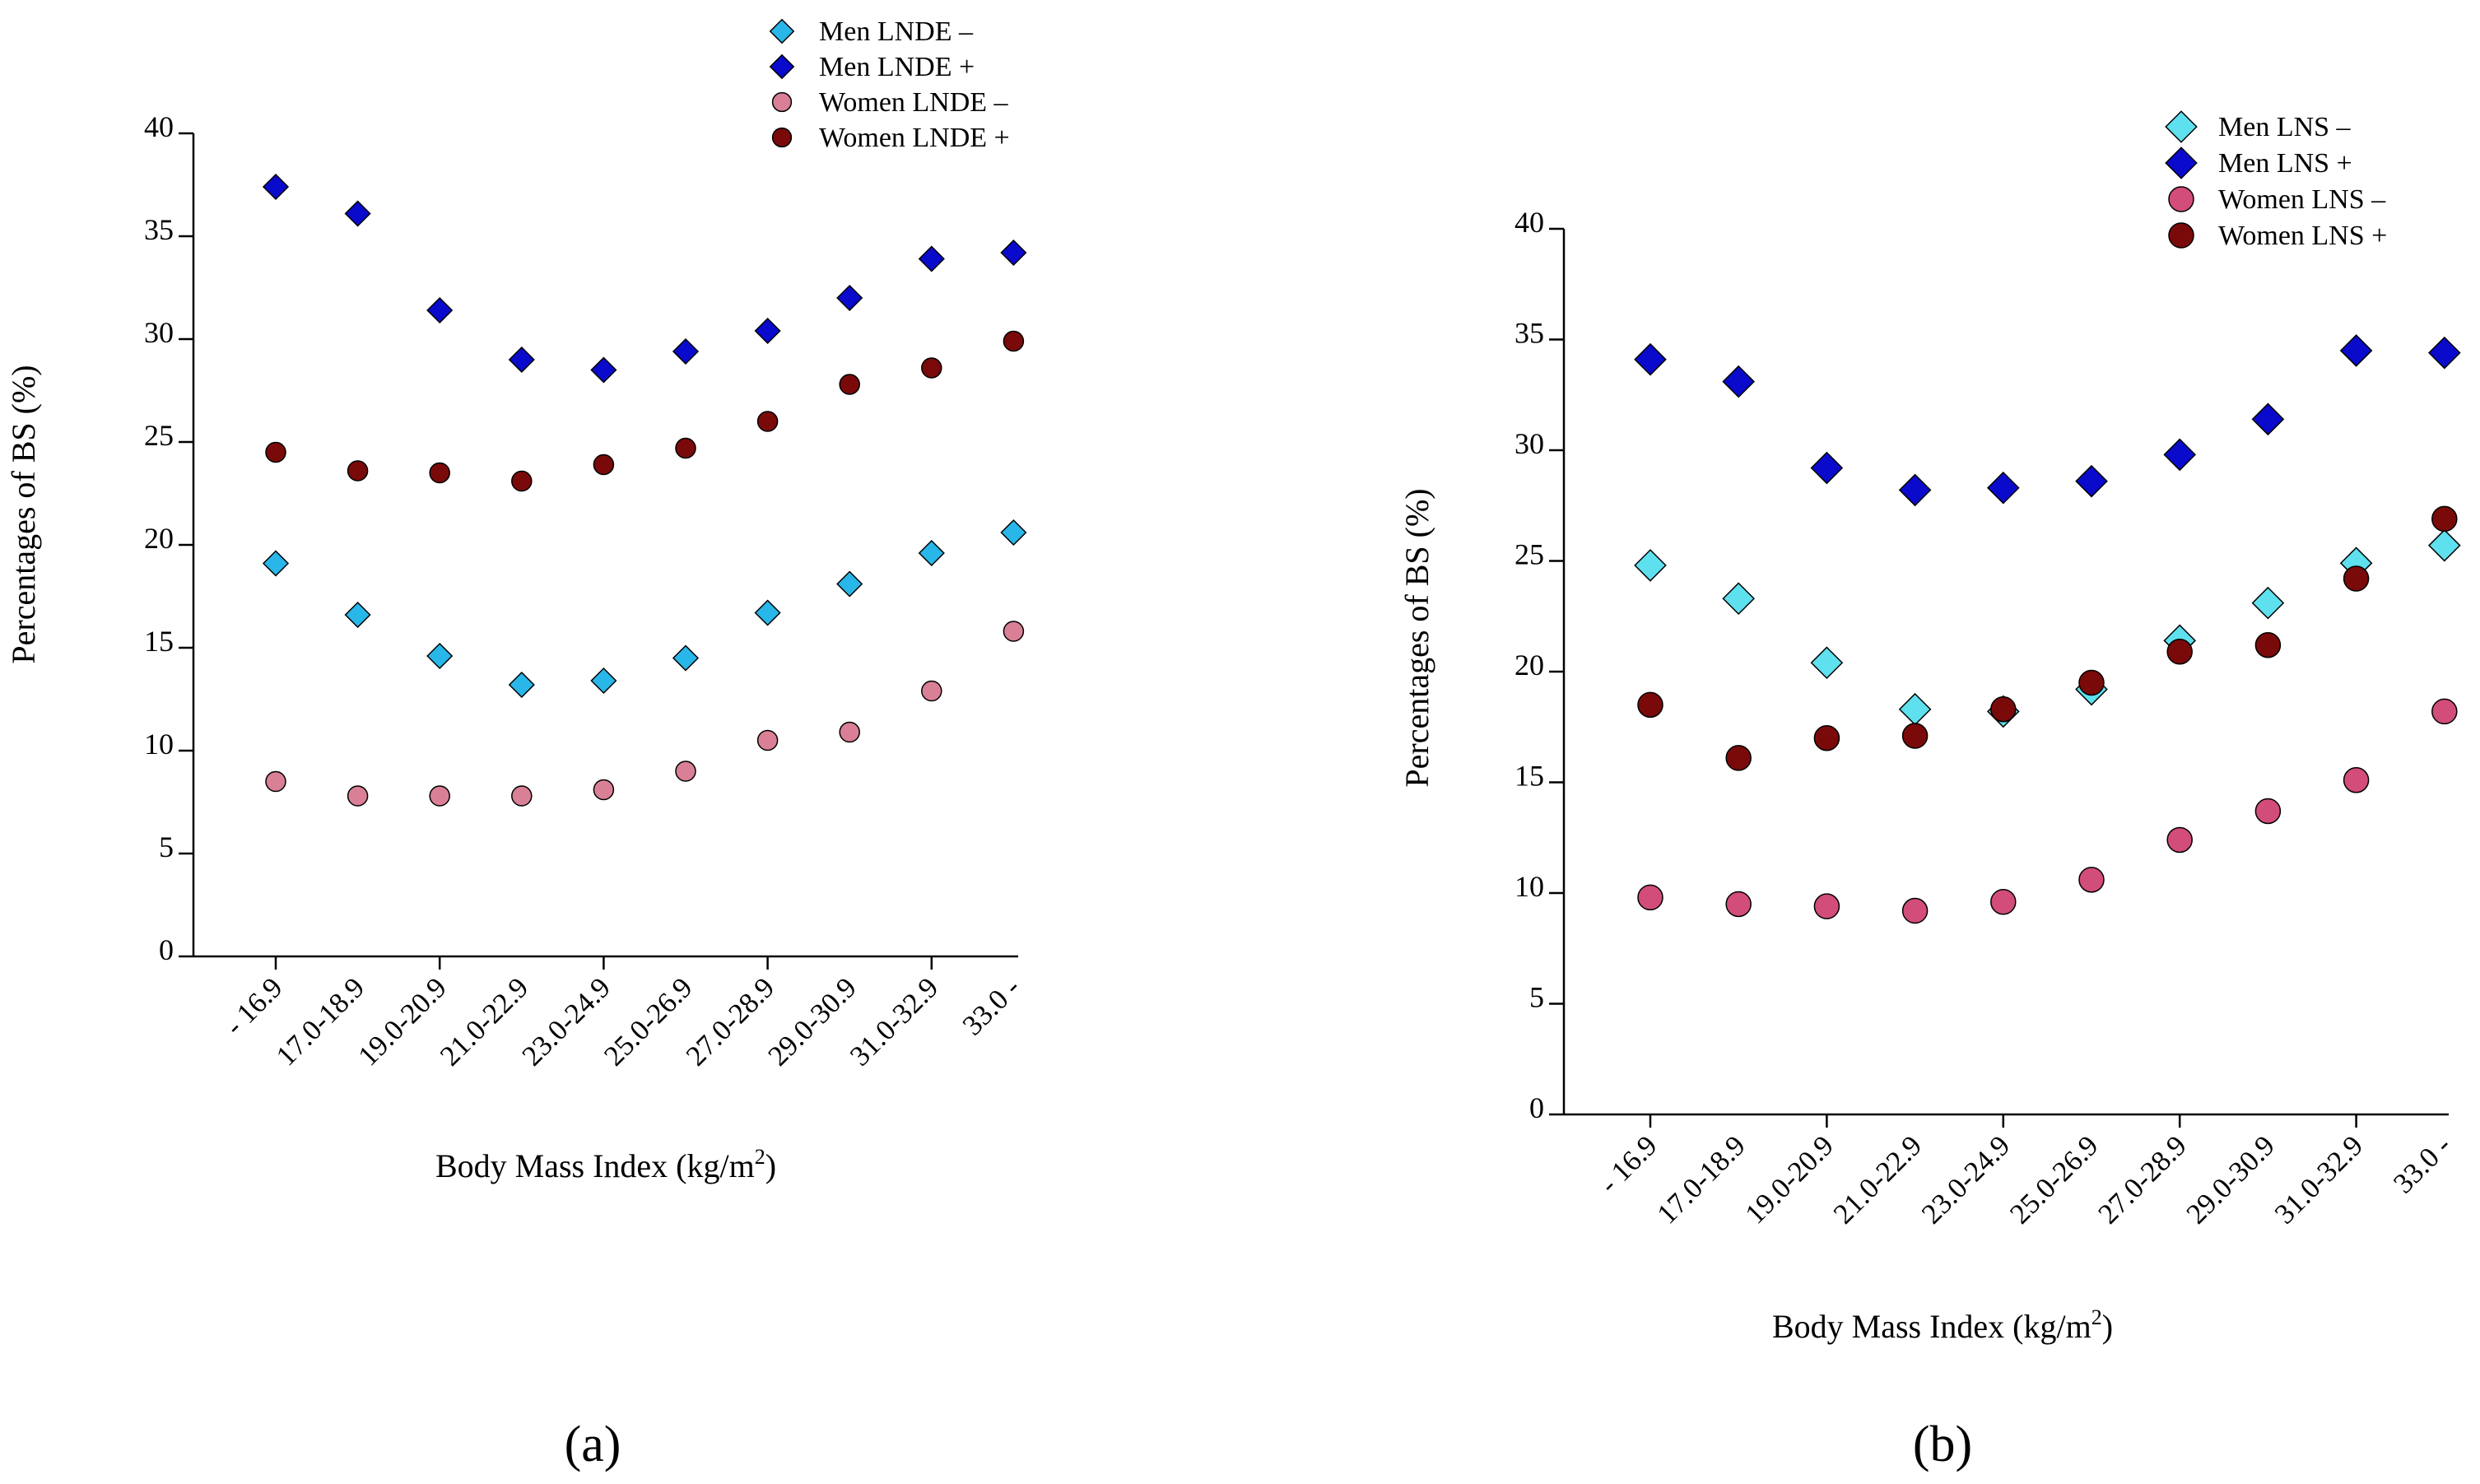 The height and width of the screenshot is (1484, 2480). What do you see at coordinates (2302, 199) in the screenshot?
I see `legend-label: Women LNS –` at bounding box center [2302, 199].